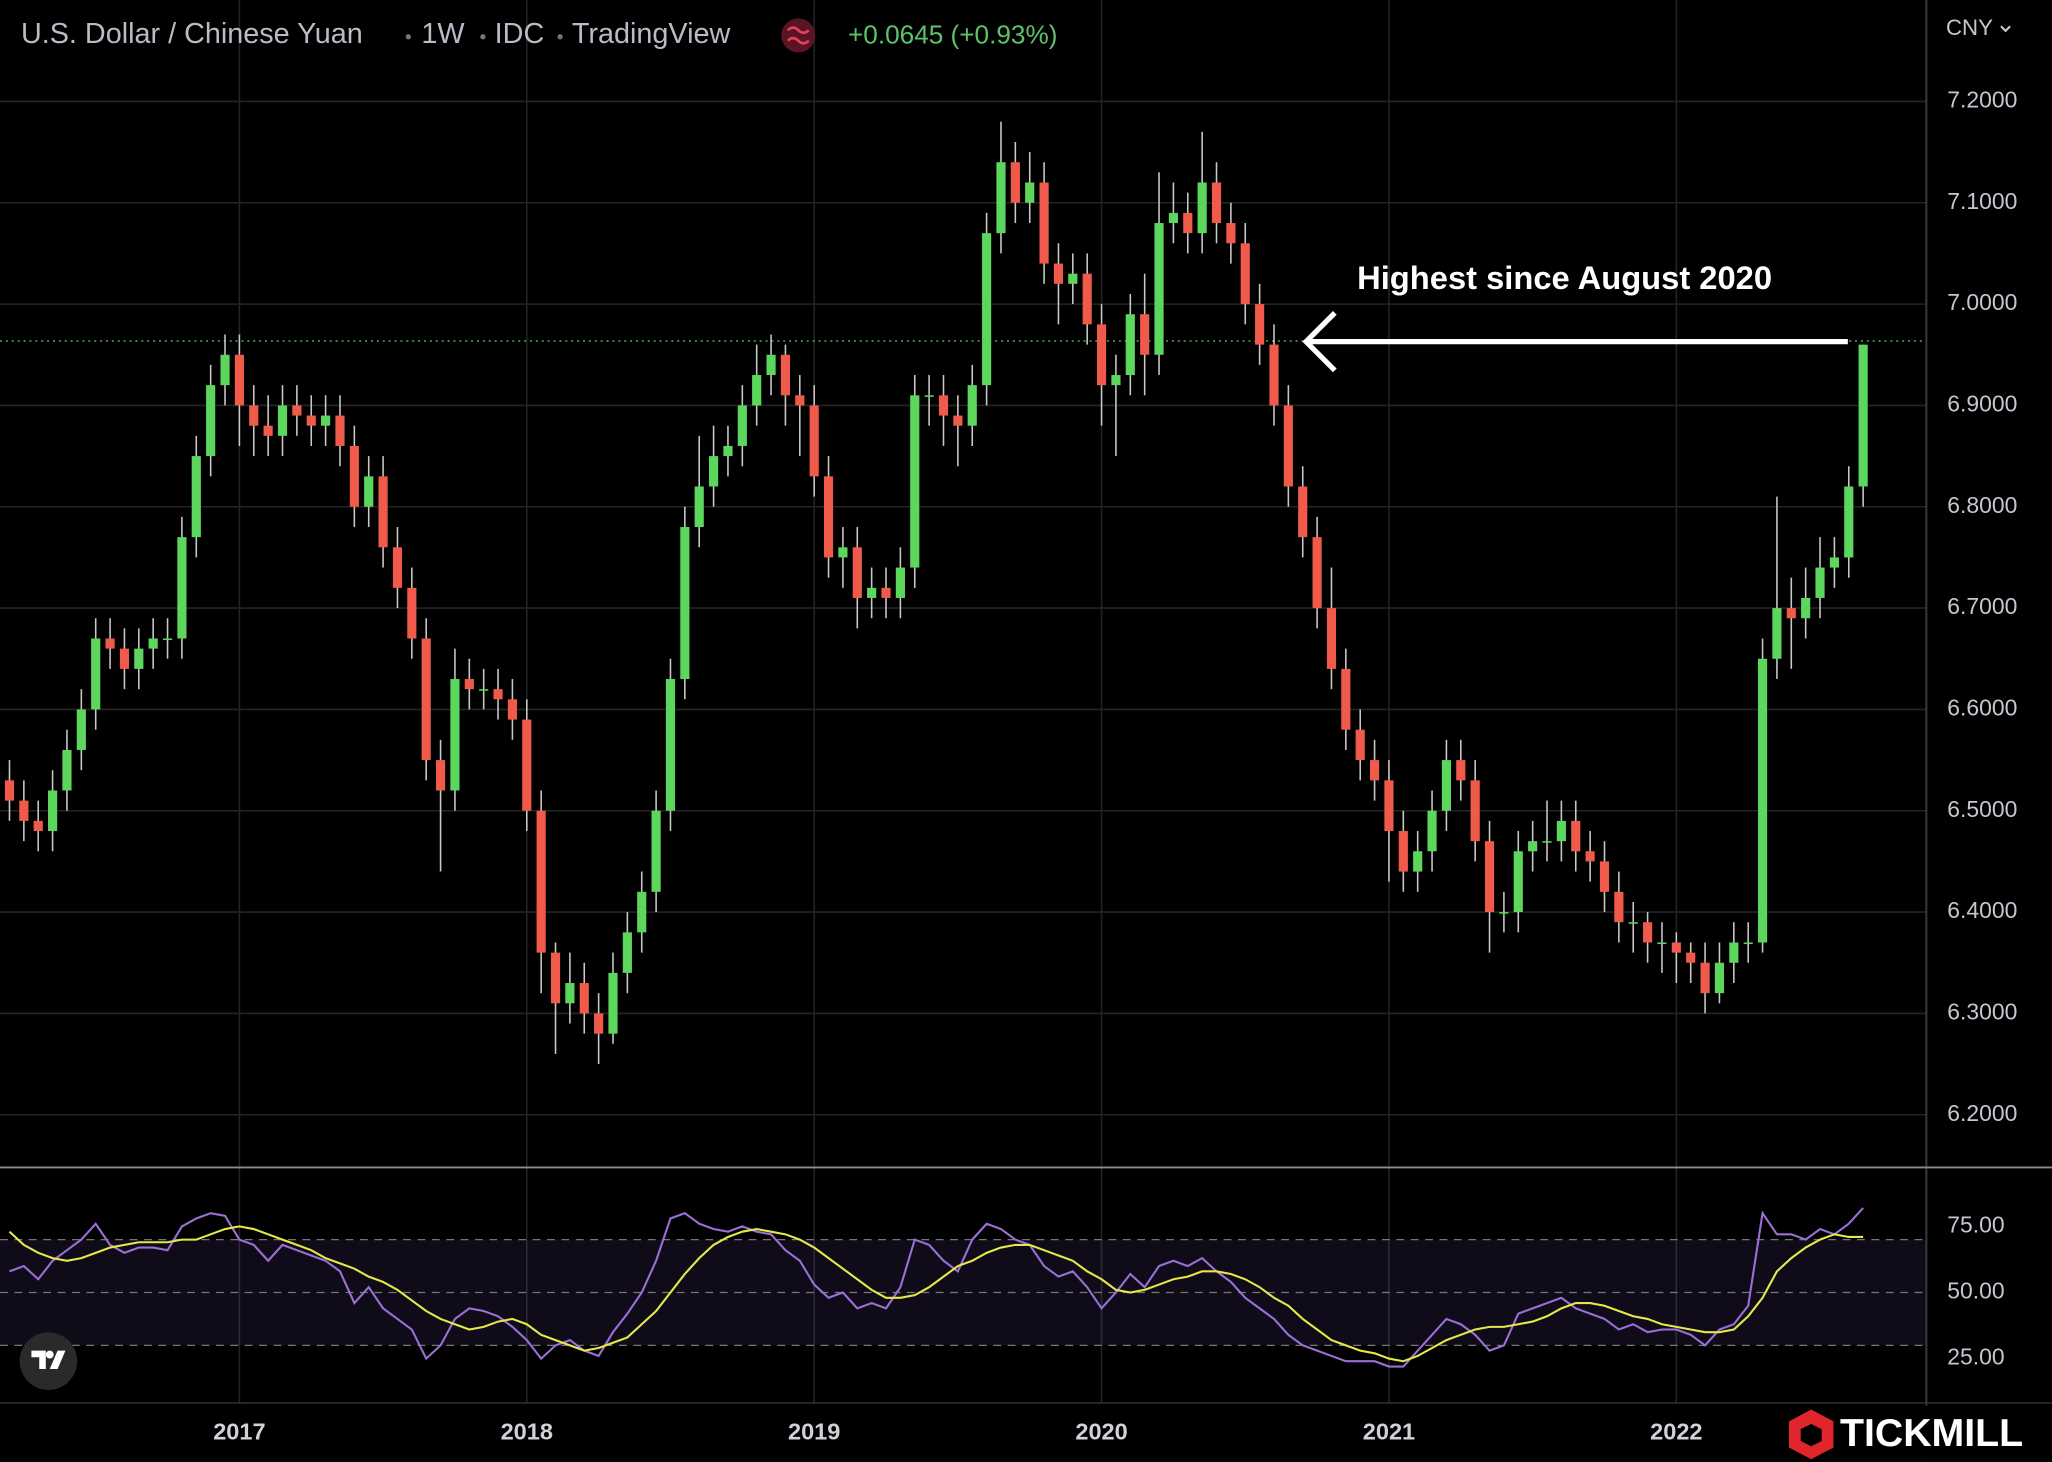  I want to click on status-icon, so click(798, 35).